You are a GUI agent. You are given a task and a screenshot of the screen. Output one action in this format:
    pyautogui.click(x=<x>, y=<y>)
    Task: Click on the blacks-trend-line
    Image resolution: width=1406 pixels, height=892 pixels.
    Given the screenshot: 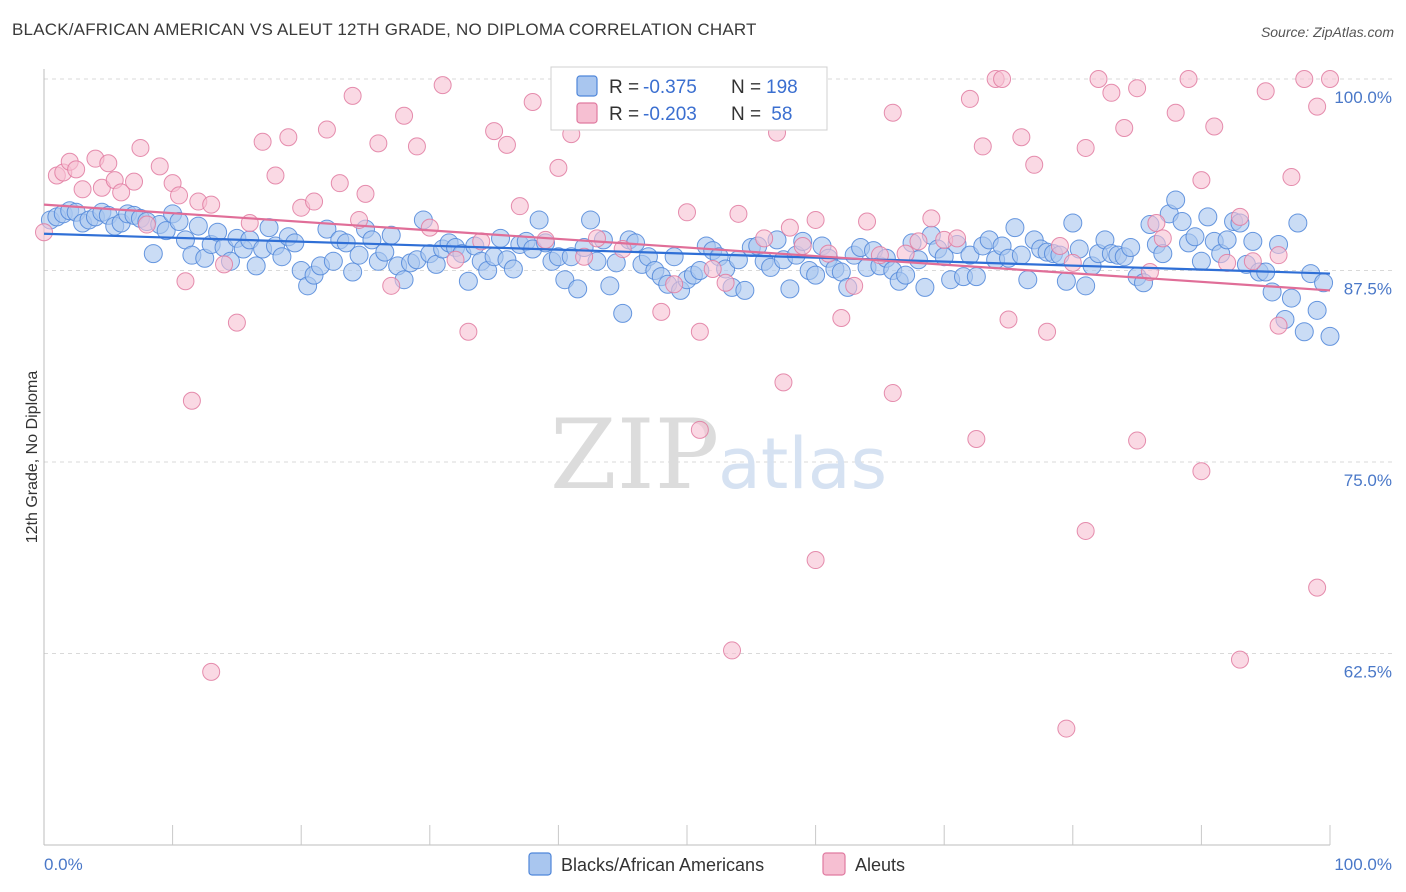 What is the action you would take?
    pyautogui.click(x=687, y=253)
    